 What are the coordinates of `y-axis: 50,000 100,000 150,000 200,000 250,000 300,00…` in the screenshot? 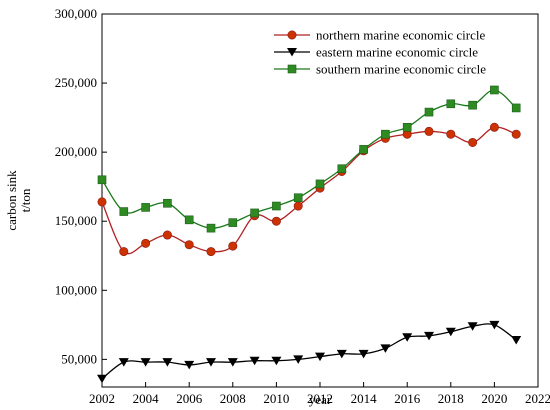 It's located at (81, 186).